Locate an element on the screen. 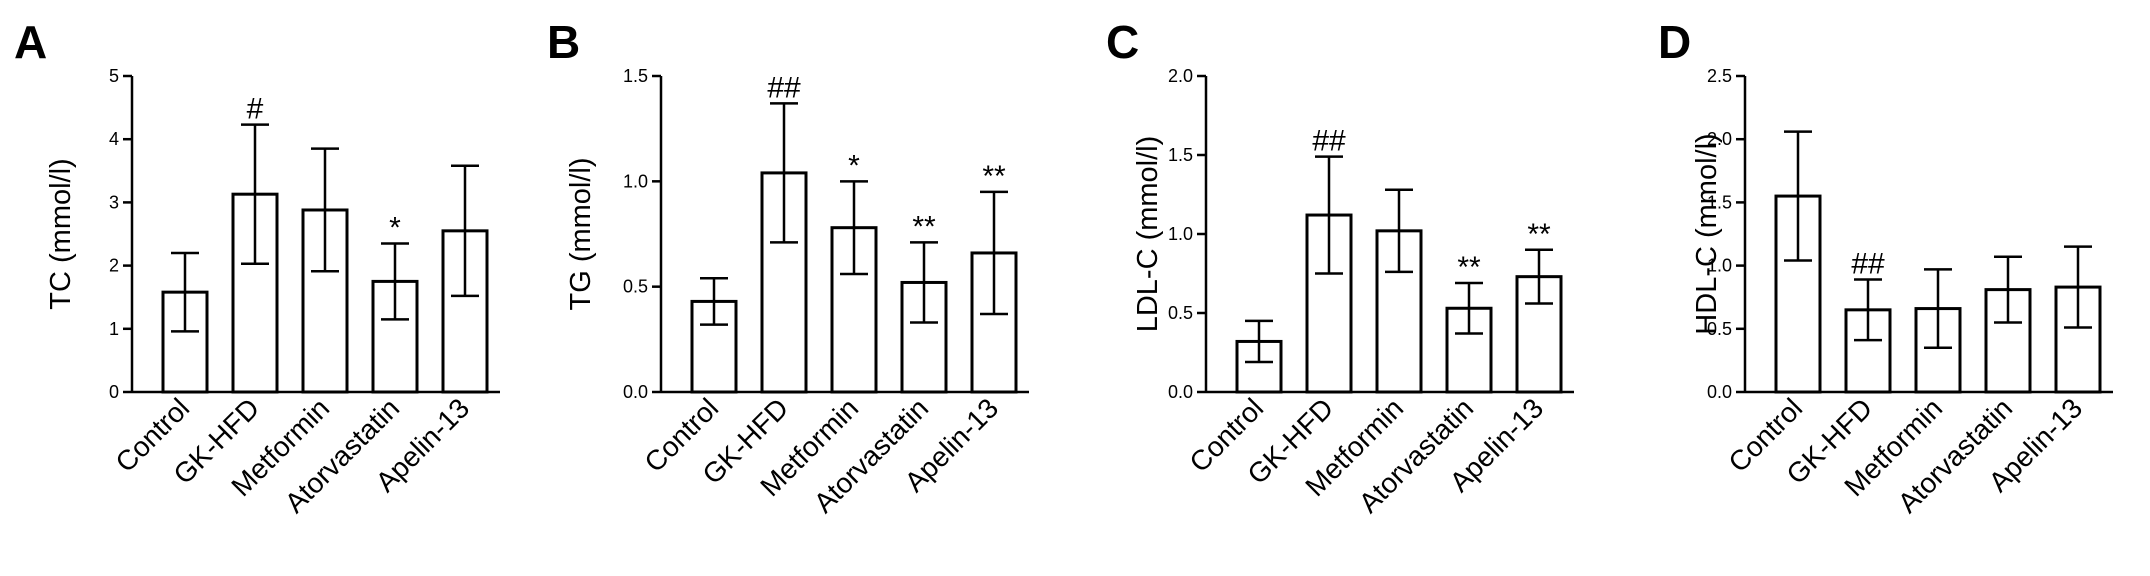  y-axis-title: LDL-C (mmol/l) is located at coordinates (1148, 234).